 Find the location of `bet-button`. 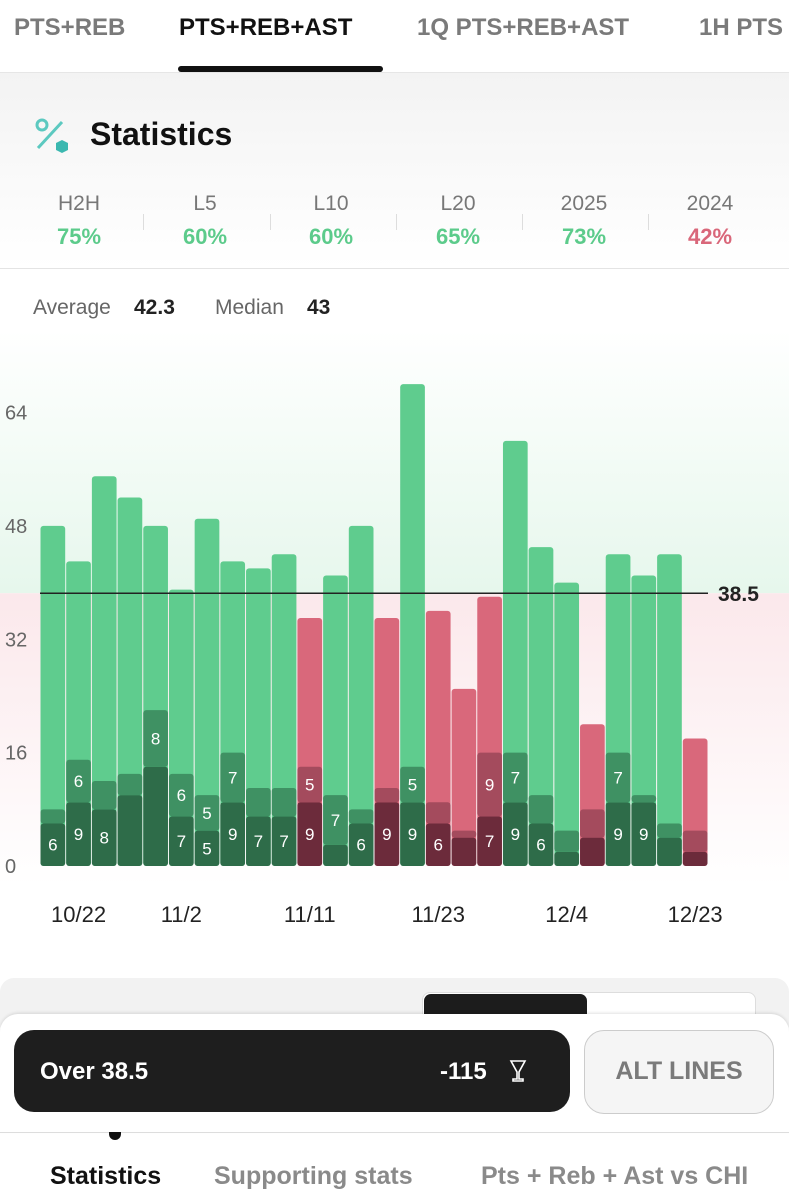

bet-button is located at coordinates (292, 1071).